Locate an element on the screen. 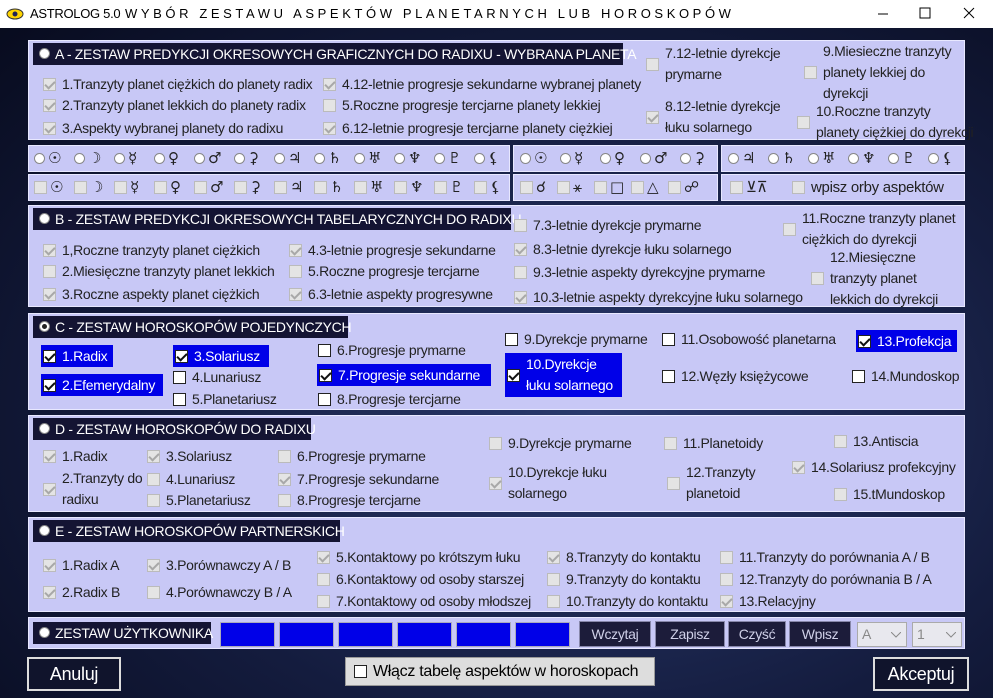 This screenshot has height=698, width=993. checkbox-item: 4.Lunariusz is located at coordinates (217, 377).